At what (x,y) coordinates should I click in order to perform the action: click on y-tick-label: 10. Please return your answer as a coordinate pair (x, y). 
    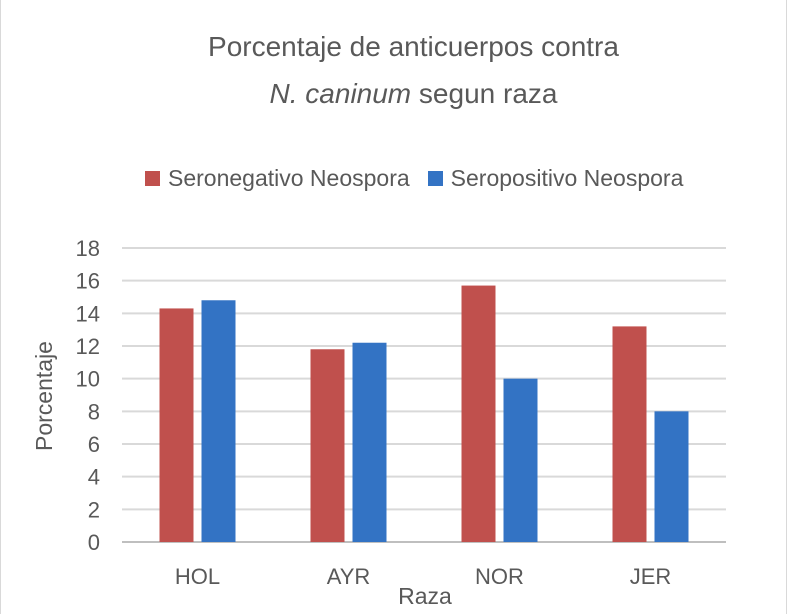
    Looking at the image, I should click on (88, 379).